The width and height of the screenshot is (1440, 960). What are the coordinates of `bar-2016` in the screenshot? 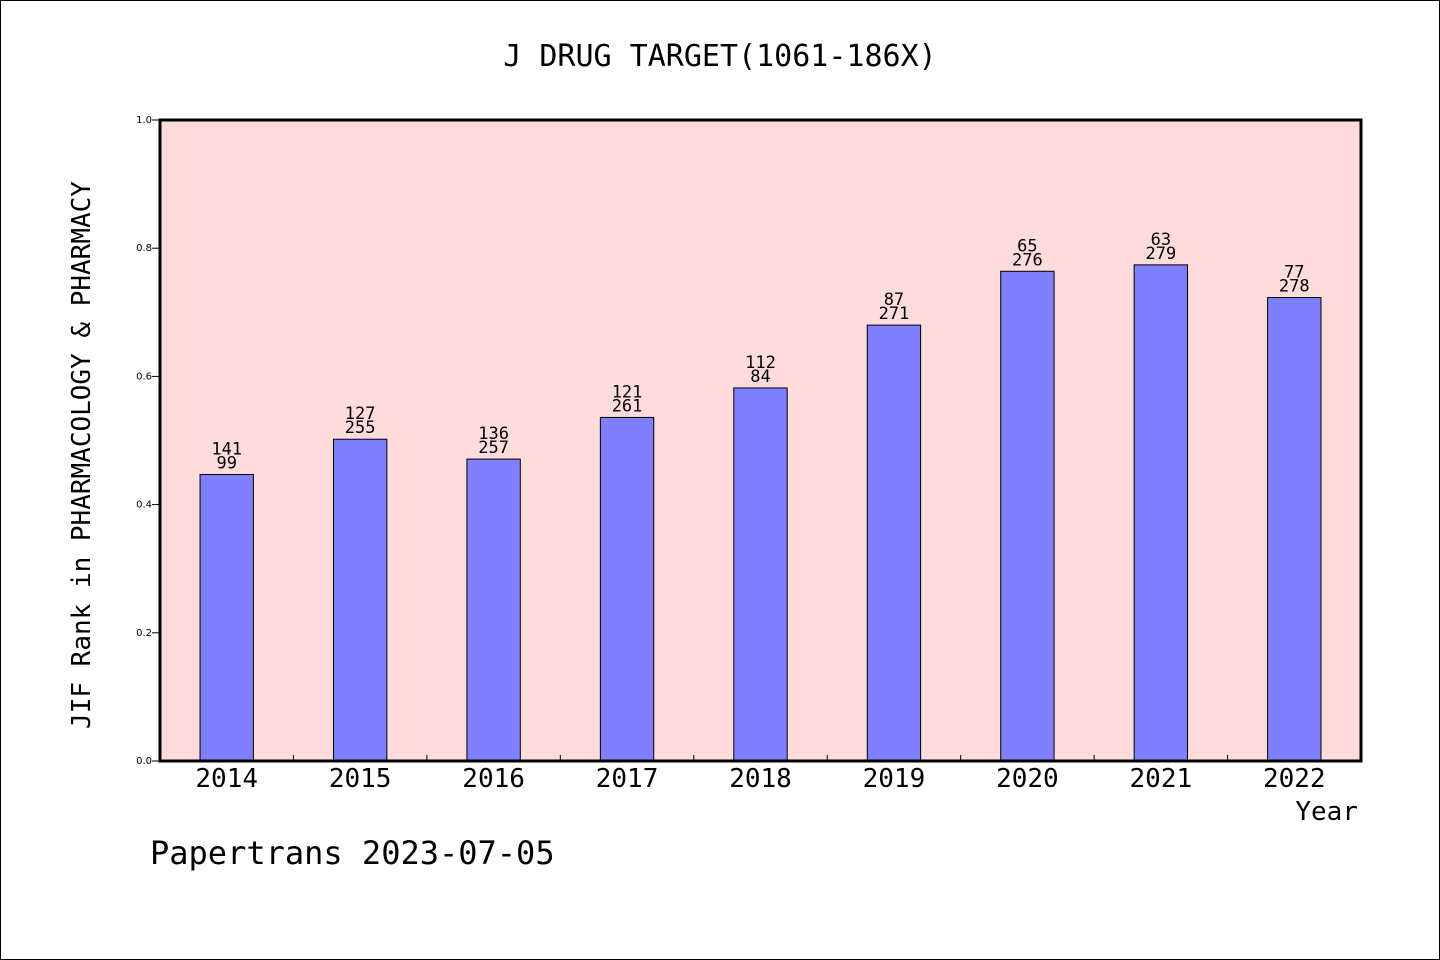 It's located at (493, 610).